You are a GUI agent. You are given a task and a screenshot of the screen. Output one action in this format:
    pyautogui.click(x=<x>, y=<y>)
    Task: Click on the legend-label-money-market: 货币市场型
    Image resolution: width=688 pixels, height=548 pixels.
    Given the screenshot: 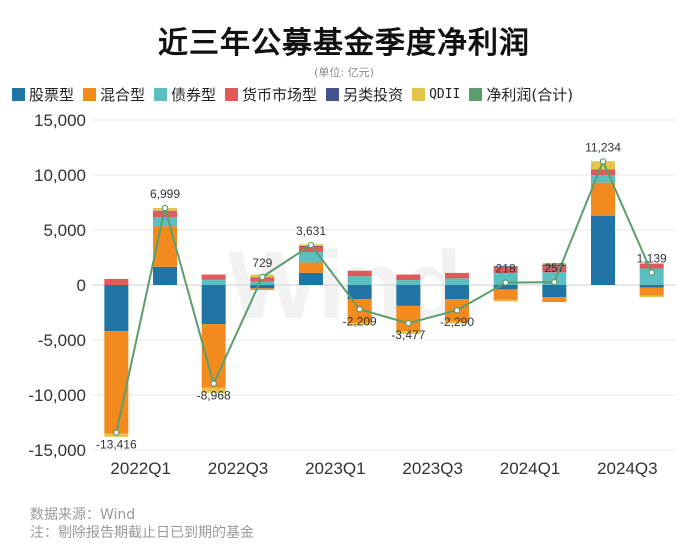 What is the action you would take?
    pyautogui.click(x=280, y=94)
    